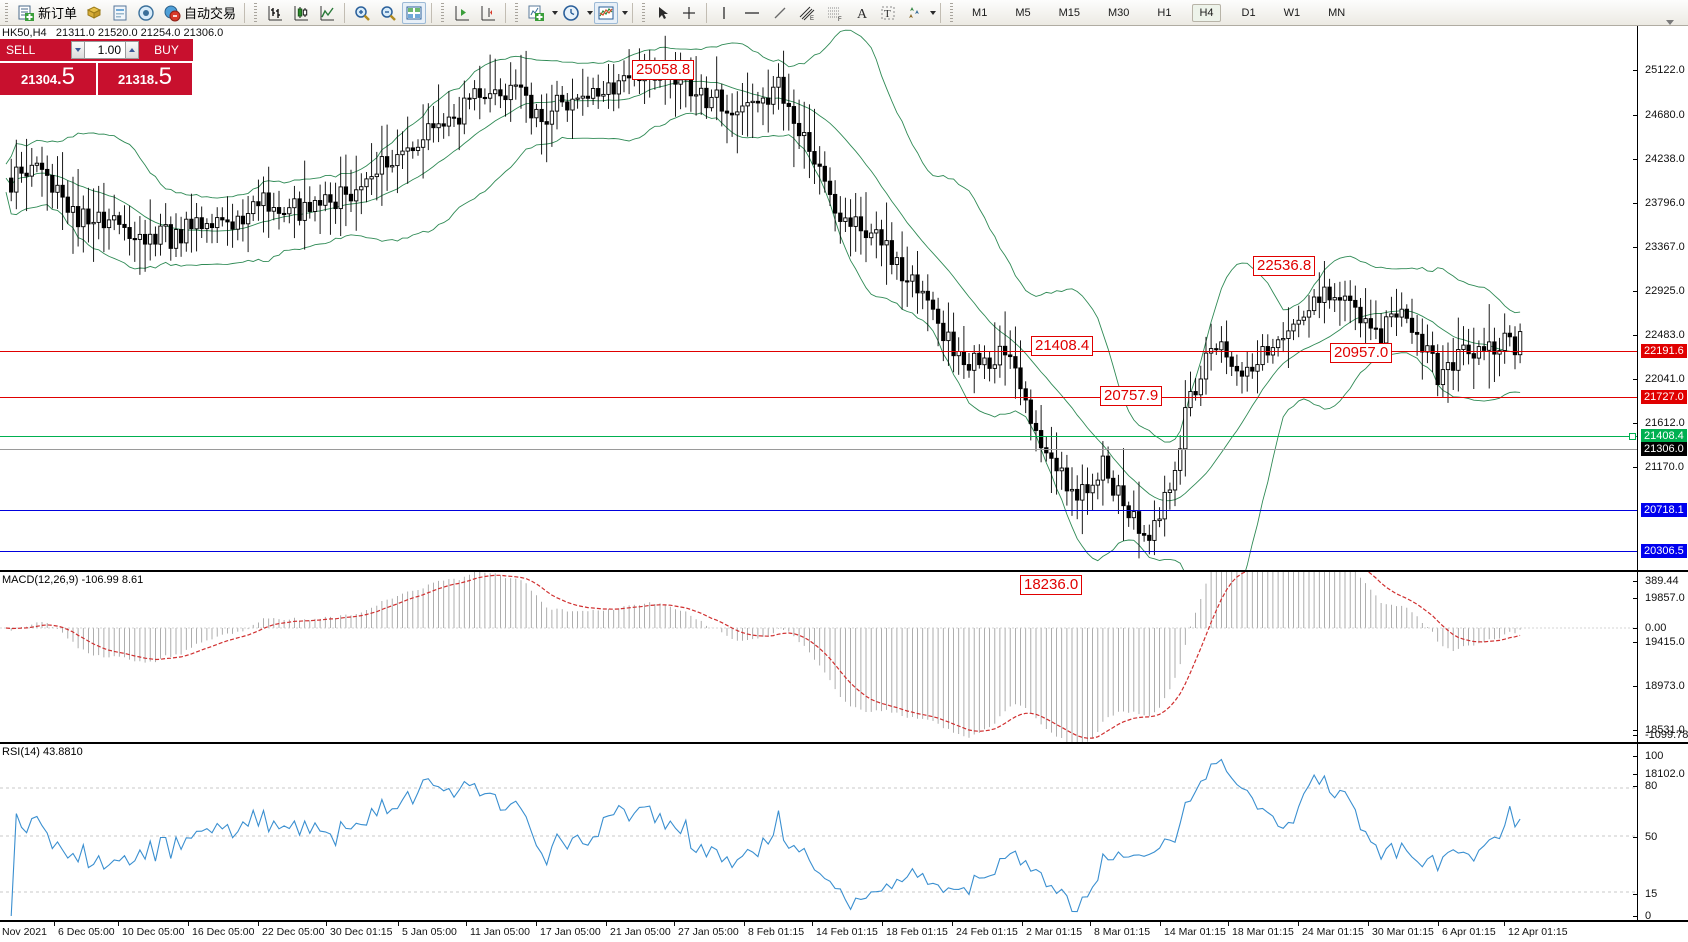  Describe the element at coordinates (1119, 12) in the screenshot. I see `timeframe-m30: M30` at that location.